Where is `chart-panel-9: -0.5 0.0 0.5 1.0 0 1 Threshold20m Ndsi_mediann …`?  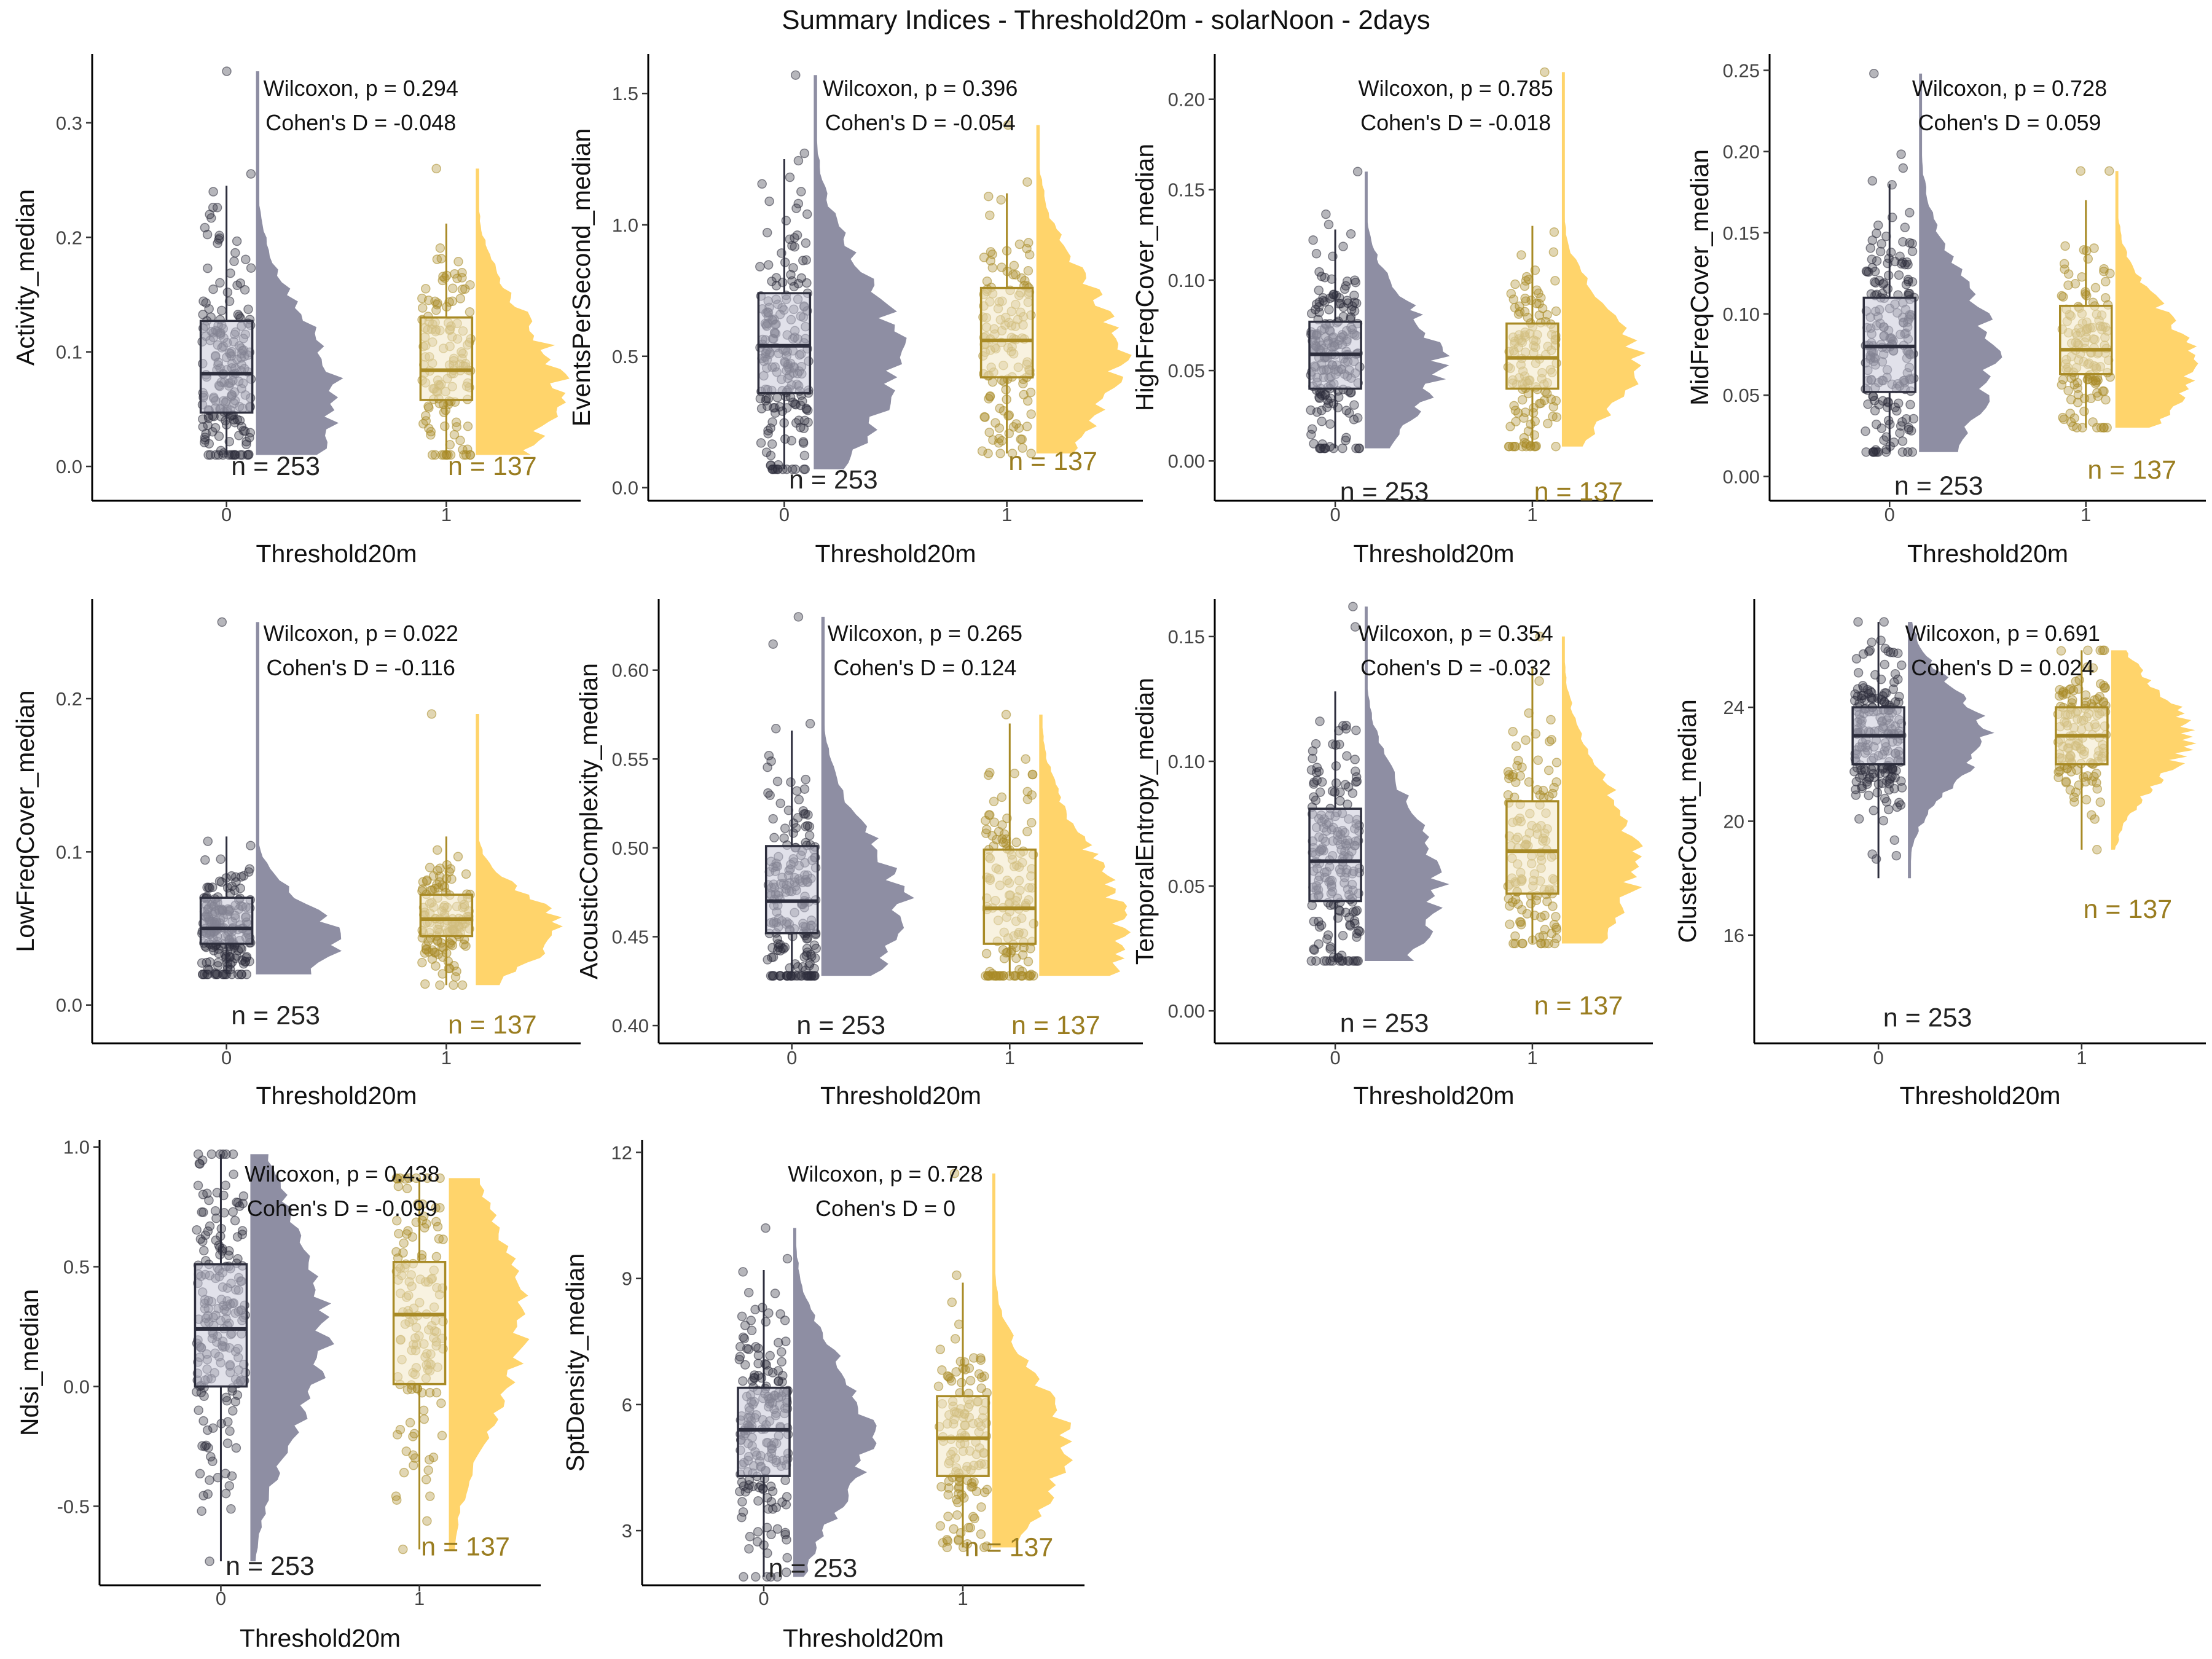
chart-panel-9: -0.5 0.0 0.5 1.0 0 1 Threshold20m Ndsi_mediann … is located at coordinates (278, 1394).